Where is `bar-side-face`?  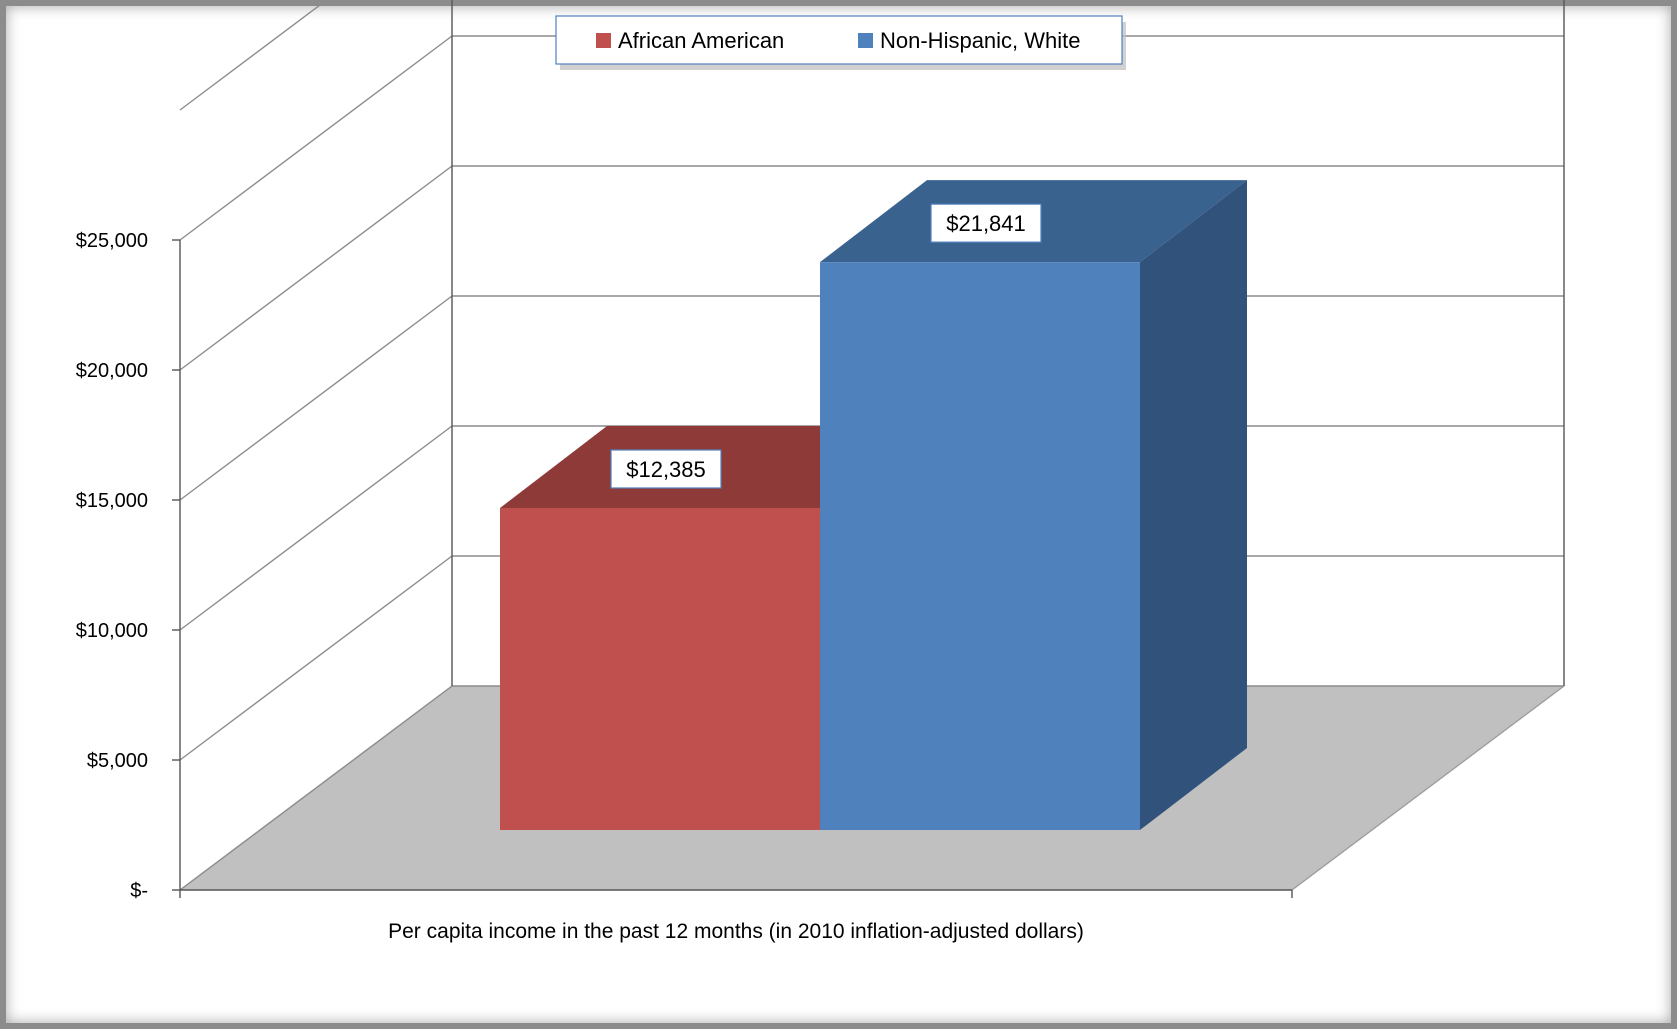
bar-side-face is located at coordinates (1193, 505).